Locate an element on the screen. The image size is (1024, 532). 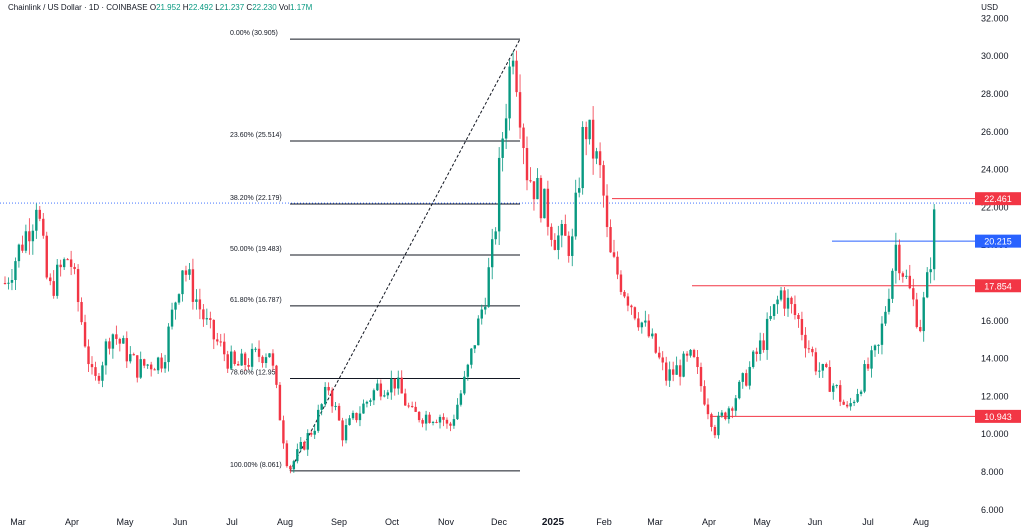
open-label: O is located at coordinates (153, 7).